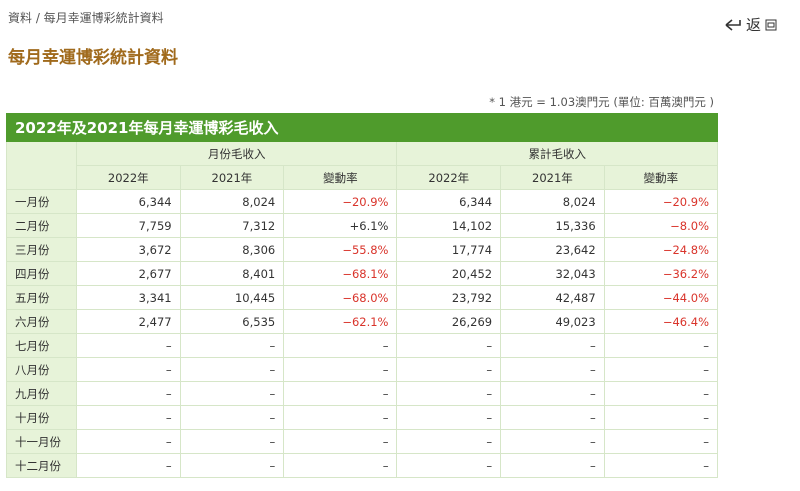 The height and width of the screenshot is (491, 800). I want to click on back-arrow-icon, so click(733, 24).